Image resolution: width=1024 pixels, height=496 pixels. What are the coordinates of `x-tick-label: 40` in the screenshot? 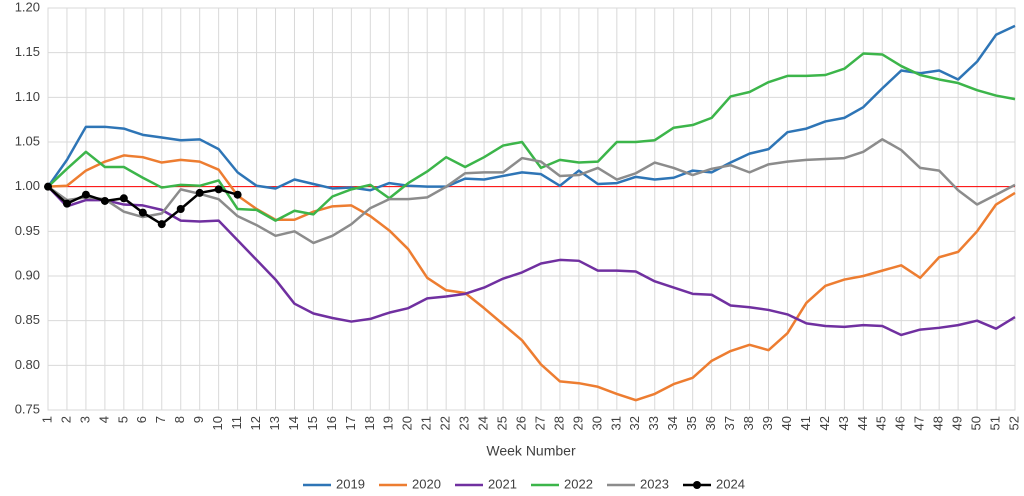 It's located at (786, 423).